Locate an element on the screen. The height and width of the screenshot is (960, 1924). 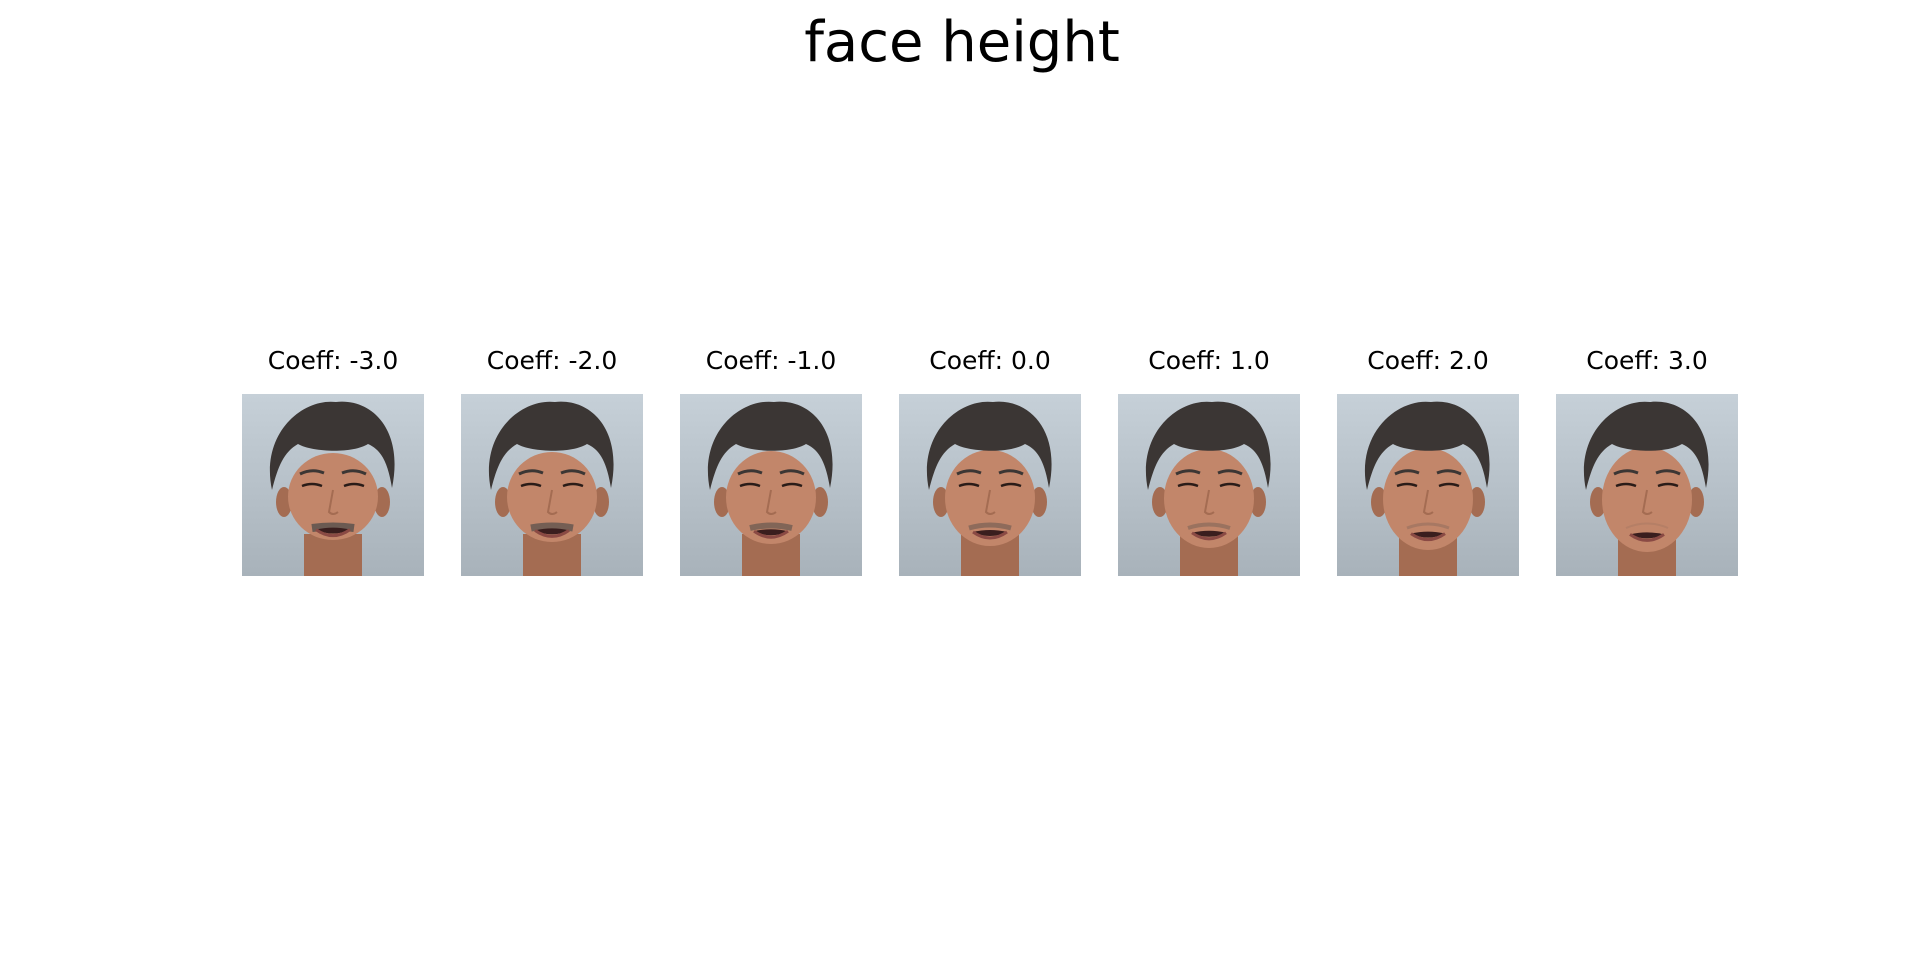
face-panel: Coeff: 3.0 is located at coordinates (1647, 461).